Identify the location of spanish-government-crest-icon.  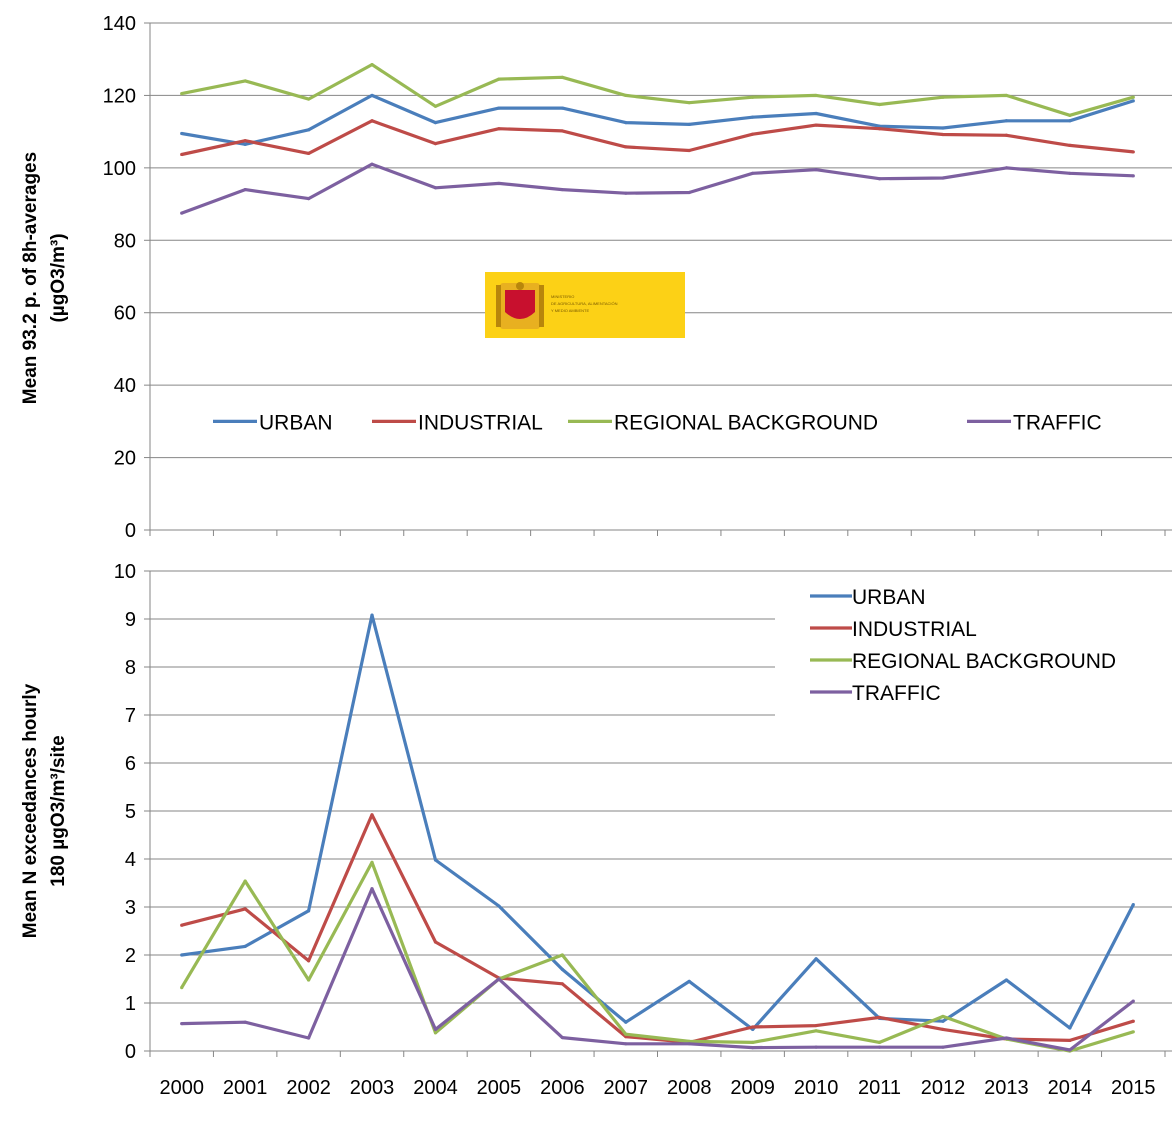
(520, 305).